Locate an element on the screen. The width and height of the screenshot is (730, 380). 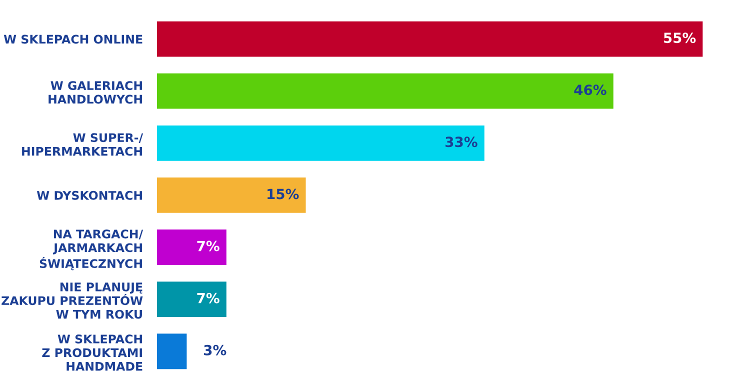
y-tick-label: W GALERIACH HANDLOWYCH is located at coordinates (95, 92).